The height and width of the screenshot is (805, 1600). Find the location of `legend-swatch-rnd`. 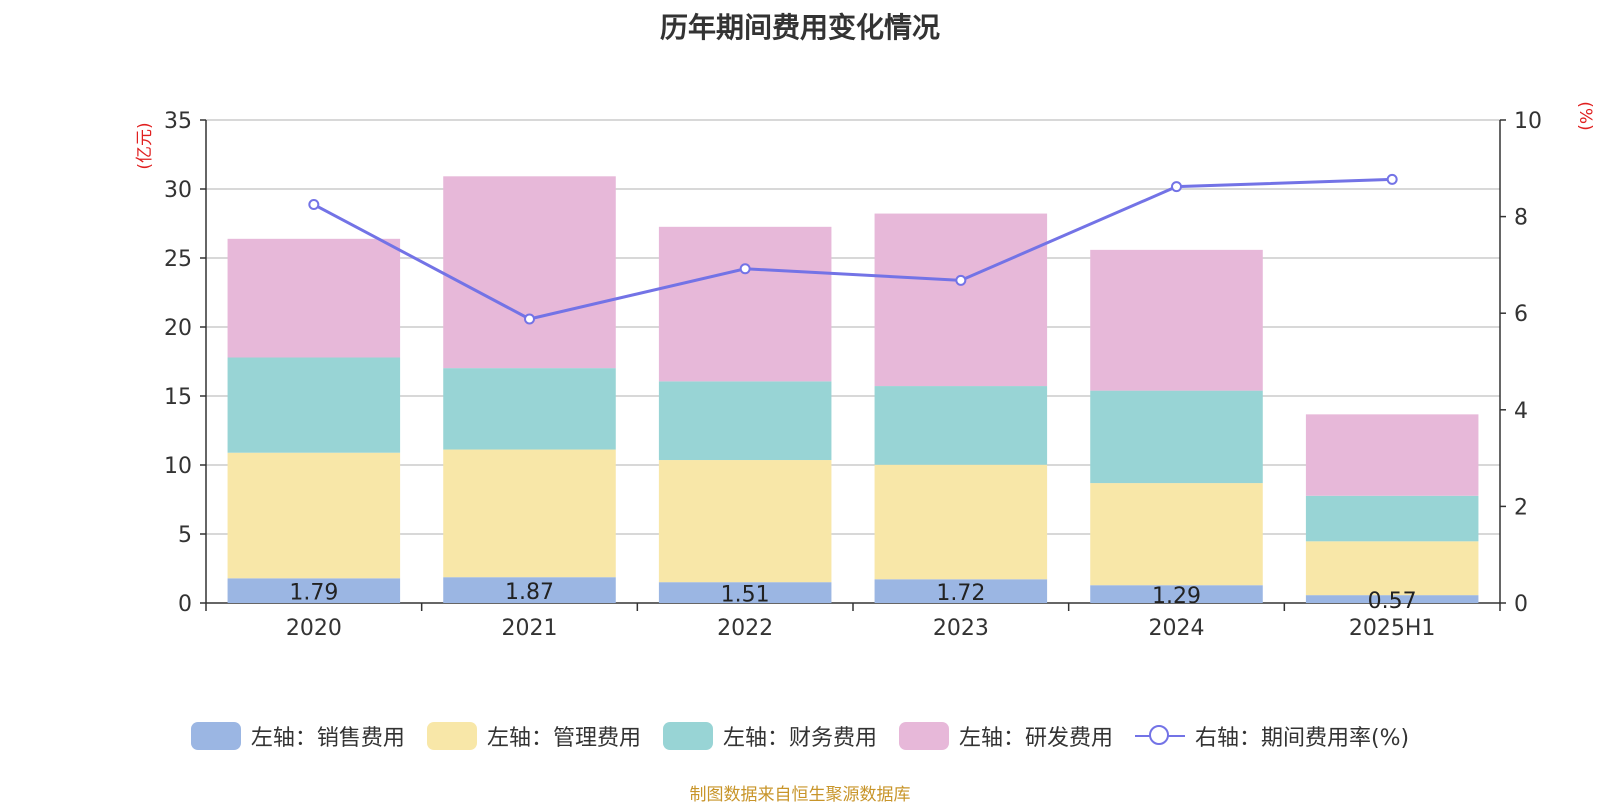

legend-swatch-rnd is located at coordinates (923, 736).